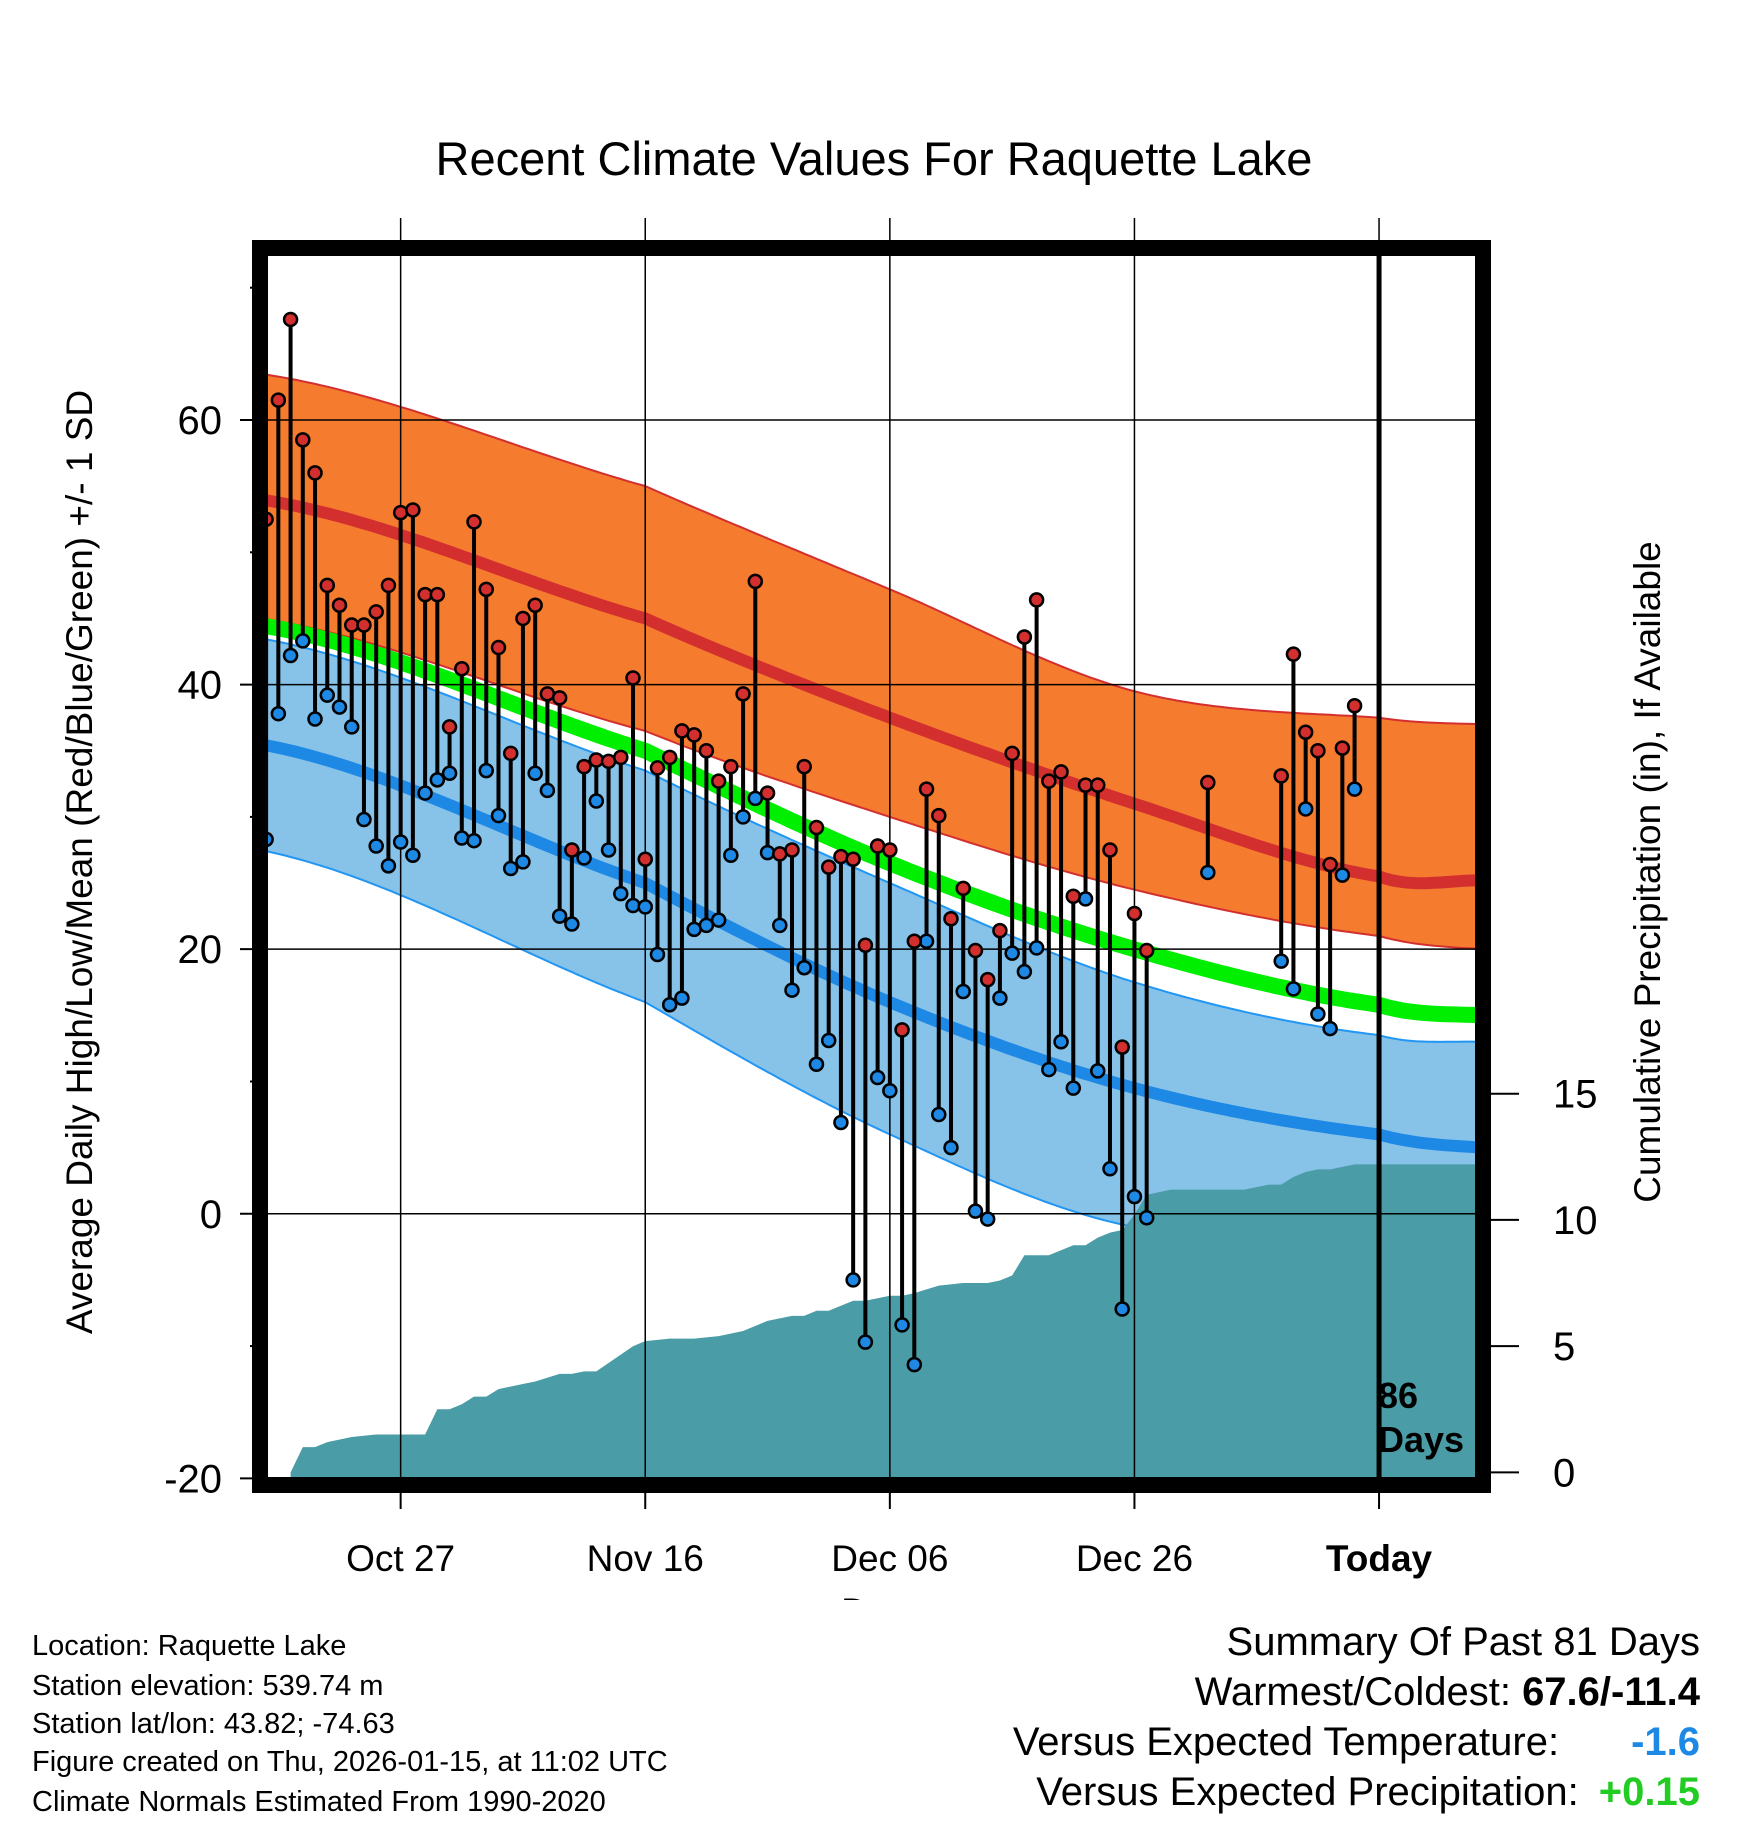 The width and height of the screenshot is (1748, 1828). What do you see at coordinates (211, 1215) in the screenshot?
I see `y-tick-label: 0` at bounding box center [211, 1215].